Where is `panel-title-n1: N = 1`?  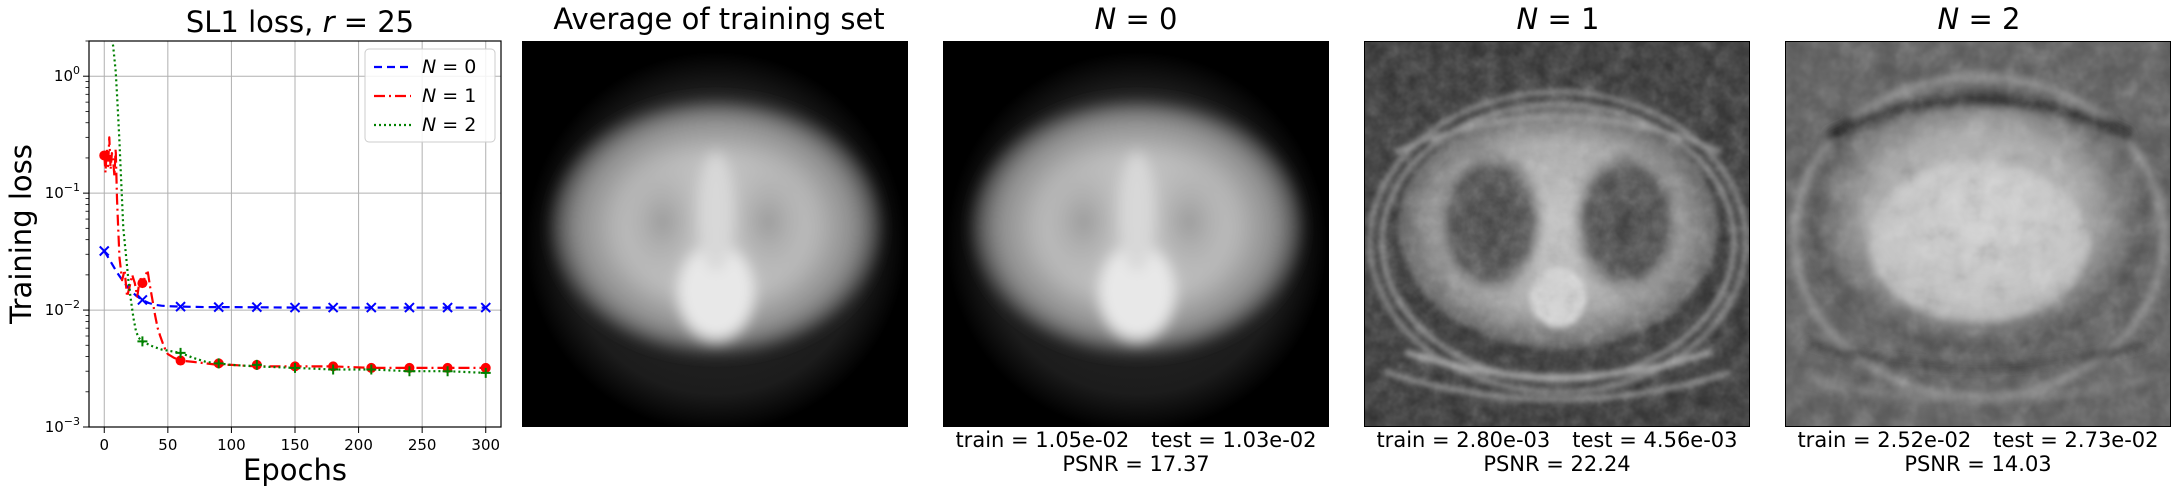
panel-title-n1: N = 1 is located at coordinates (1558, 19).